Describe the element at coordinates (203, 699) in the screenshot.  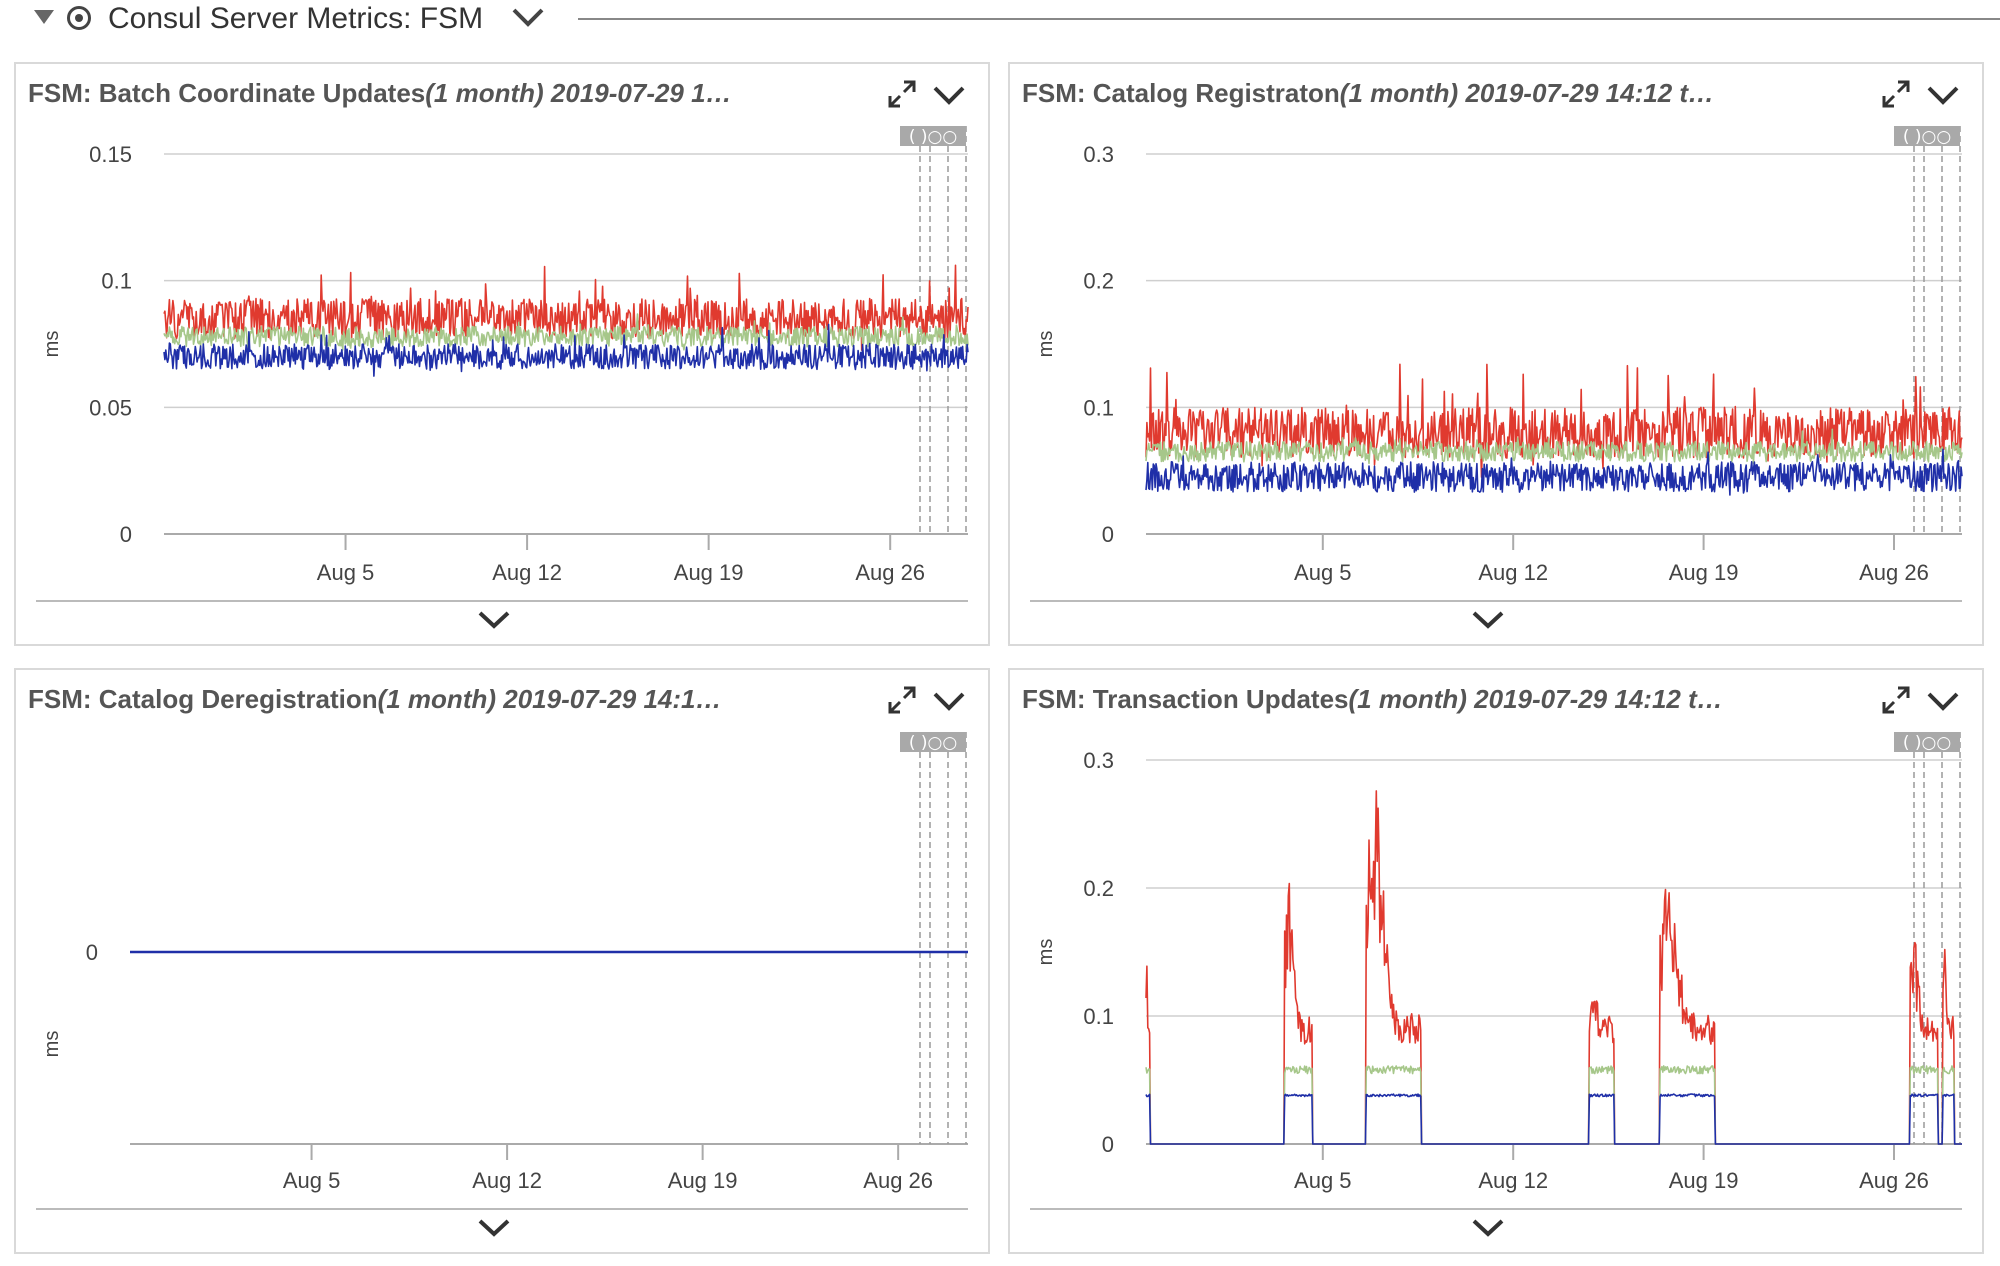
I see `panel-title-metric: FSM: Catalog Deregistration` at that location.